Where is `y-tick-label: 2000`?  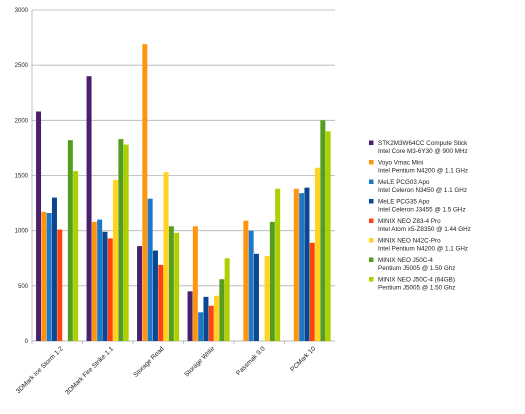
y-tick-label: 2000 is located at coordinates (22, 121).